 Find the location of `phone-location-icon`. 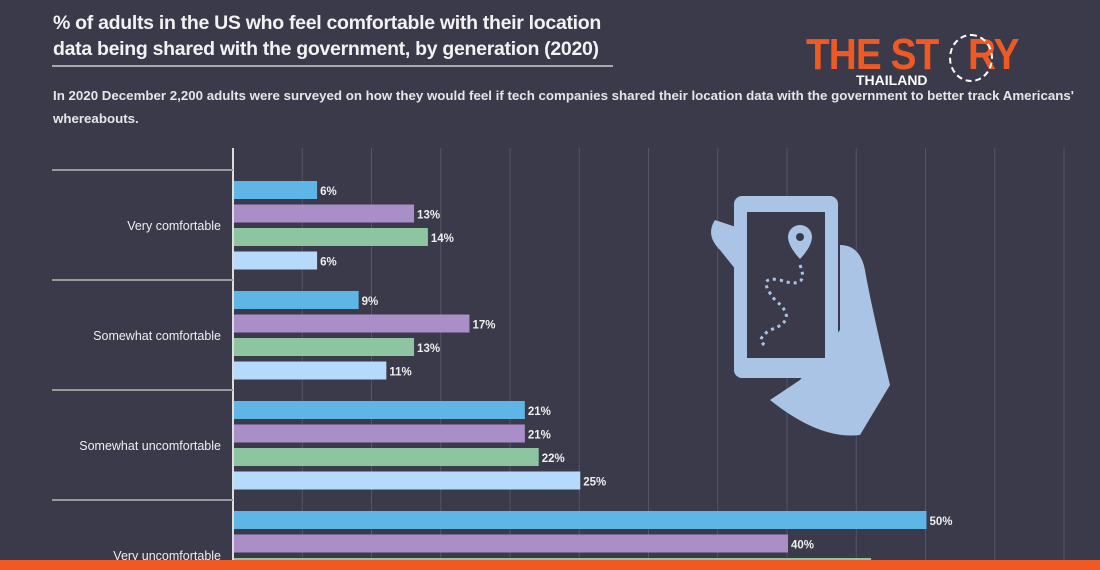

phone-location-icon is located at coordinates (800, 316).